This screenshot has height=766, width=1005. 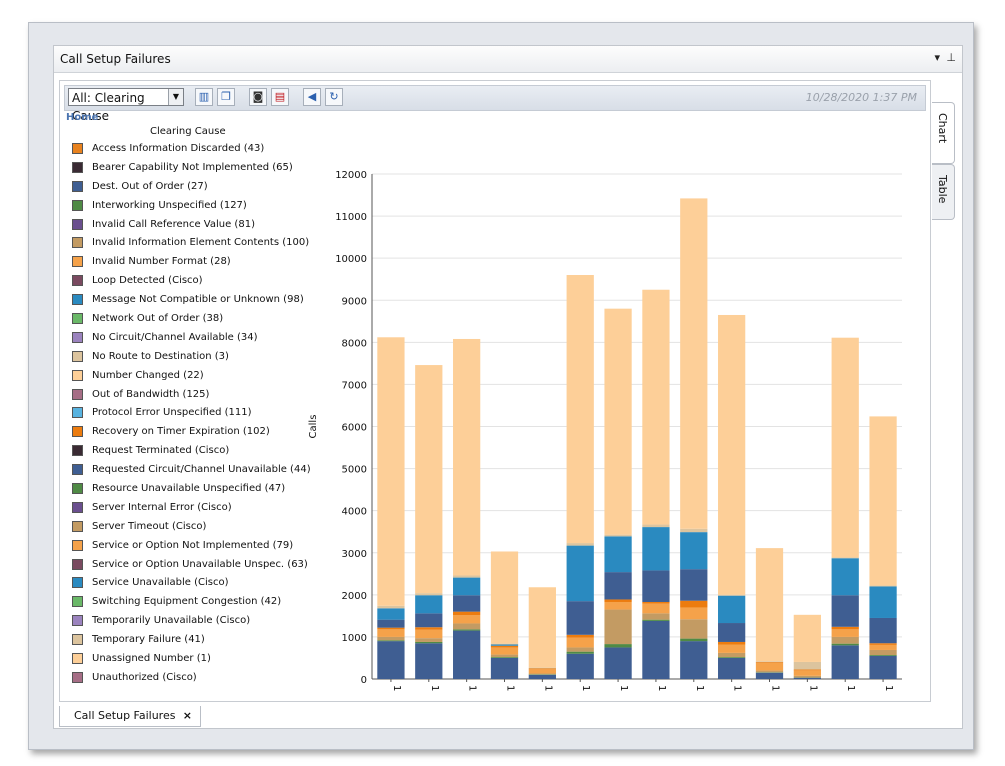 I want to click on x-tick-label: 10/14/20, so click(x=396, y=688).